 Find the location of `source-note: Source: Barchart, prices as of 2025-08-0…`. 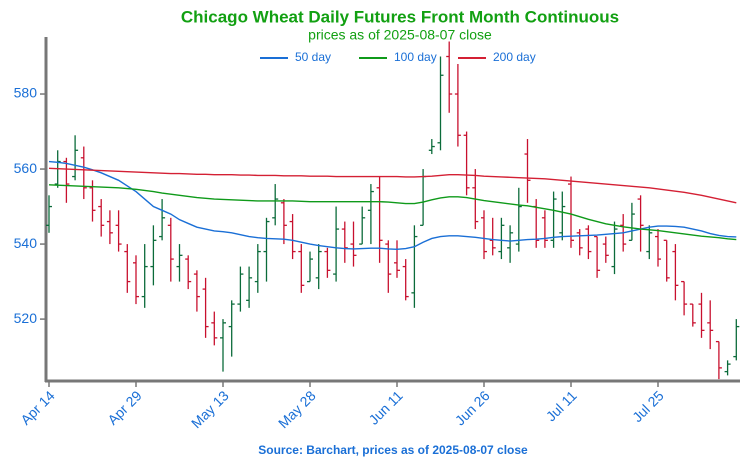

source-note: Source: Barchart, prices as of 2025-08-0… is located at coordinates (393, 450).